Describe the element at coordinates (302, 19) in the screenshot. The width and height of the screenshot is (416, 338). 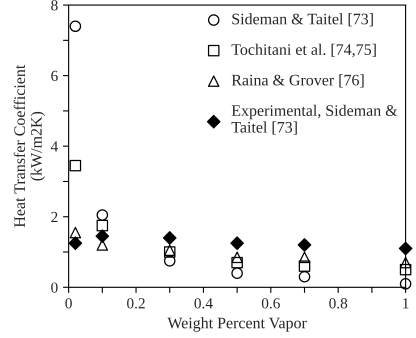
I see `legend-label: Sideman & Taitel [73]` at that location.